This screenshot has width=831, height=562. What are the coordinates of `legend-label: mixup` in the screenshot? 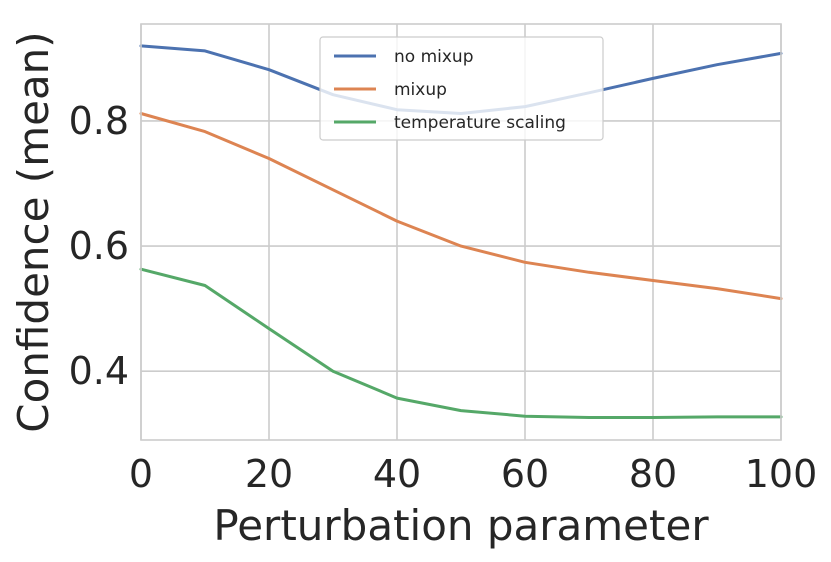 It's located at (420, 90).